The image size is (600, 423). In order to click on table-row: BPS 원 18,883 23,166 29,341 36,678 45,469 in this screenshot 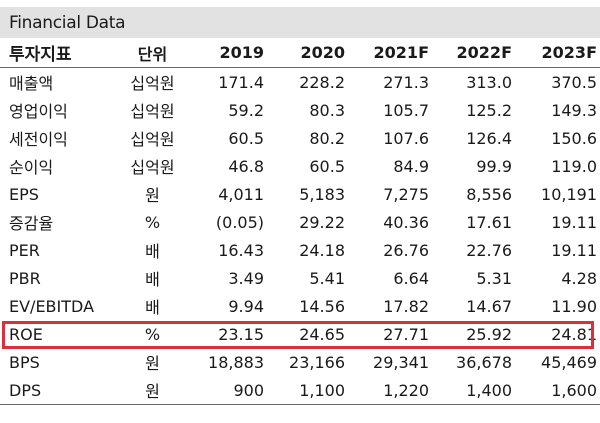, I will do `click(300, 362)`.